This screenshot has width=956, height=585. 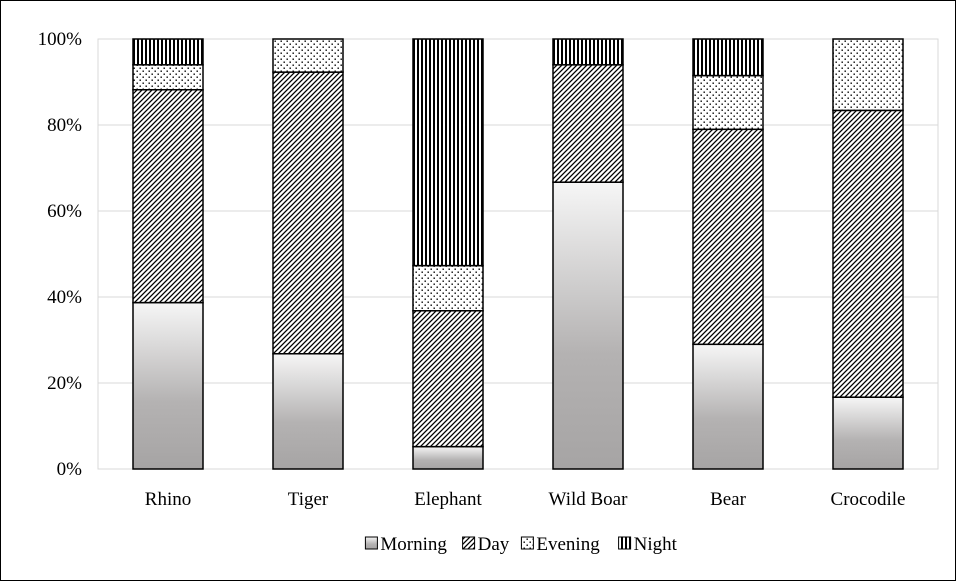 I want to click on y-tick-label: 80%, so click(x=64, y=125).